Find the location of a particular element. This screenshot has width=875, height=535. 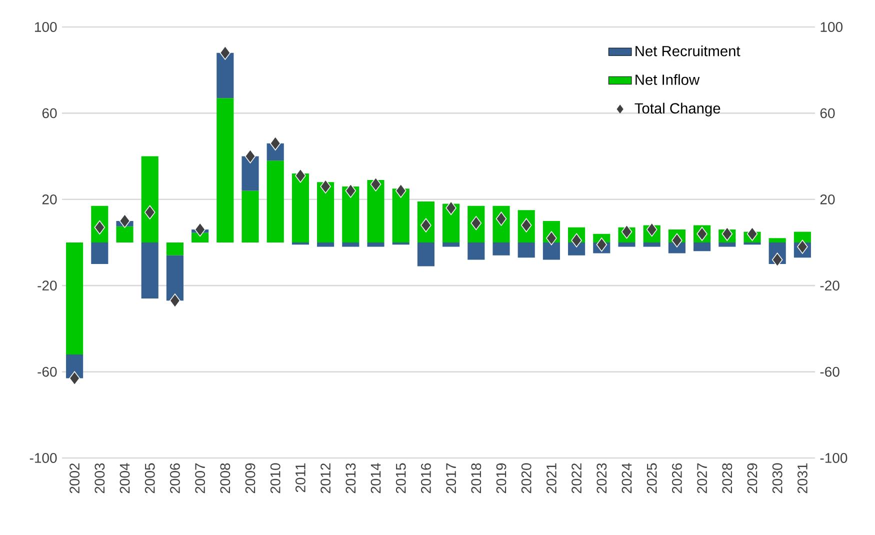

x-tick-label: 2015 is located at coordinates (401, 478).